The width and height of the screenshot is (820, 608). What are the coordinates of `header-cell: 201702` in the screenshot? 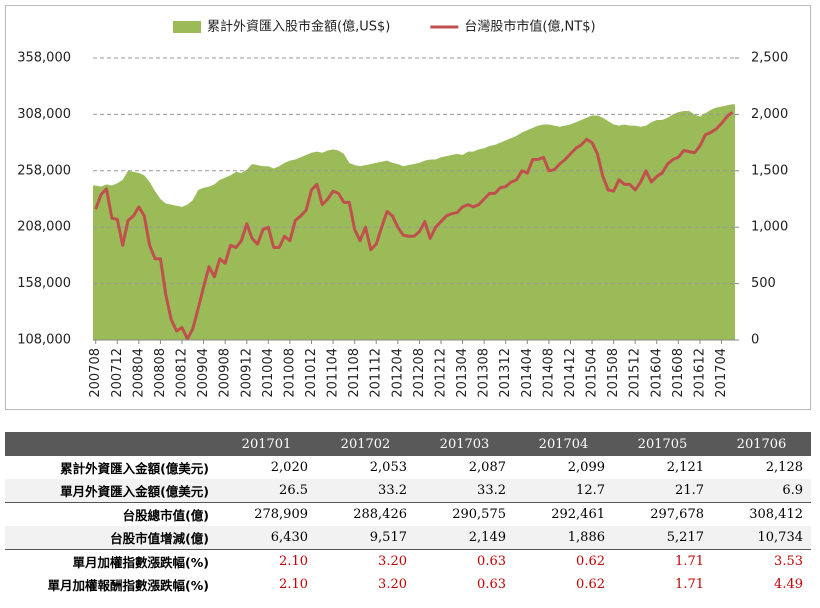 It's located at (365, 444).